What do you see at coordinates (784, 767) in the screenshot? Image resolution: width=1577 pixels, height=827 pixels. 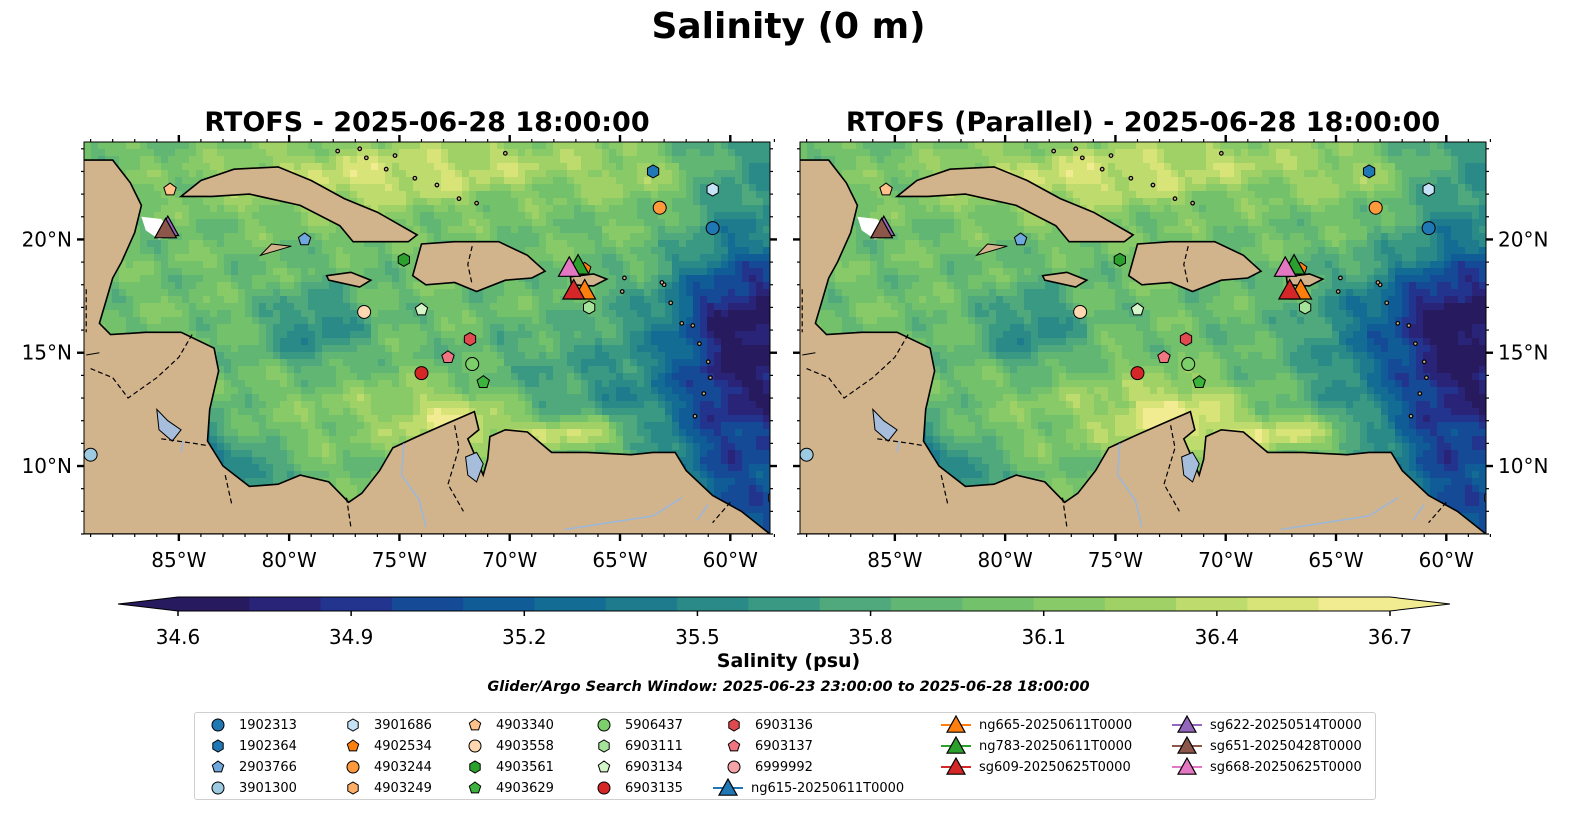 I see `legend-label: 6999992` at bounding box center [784, 767].